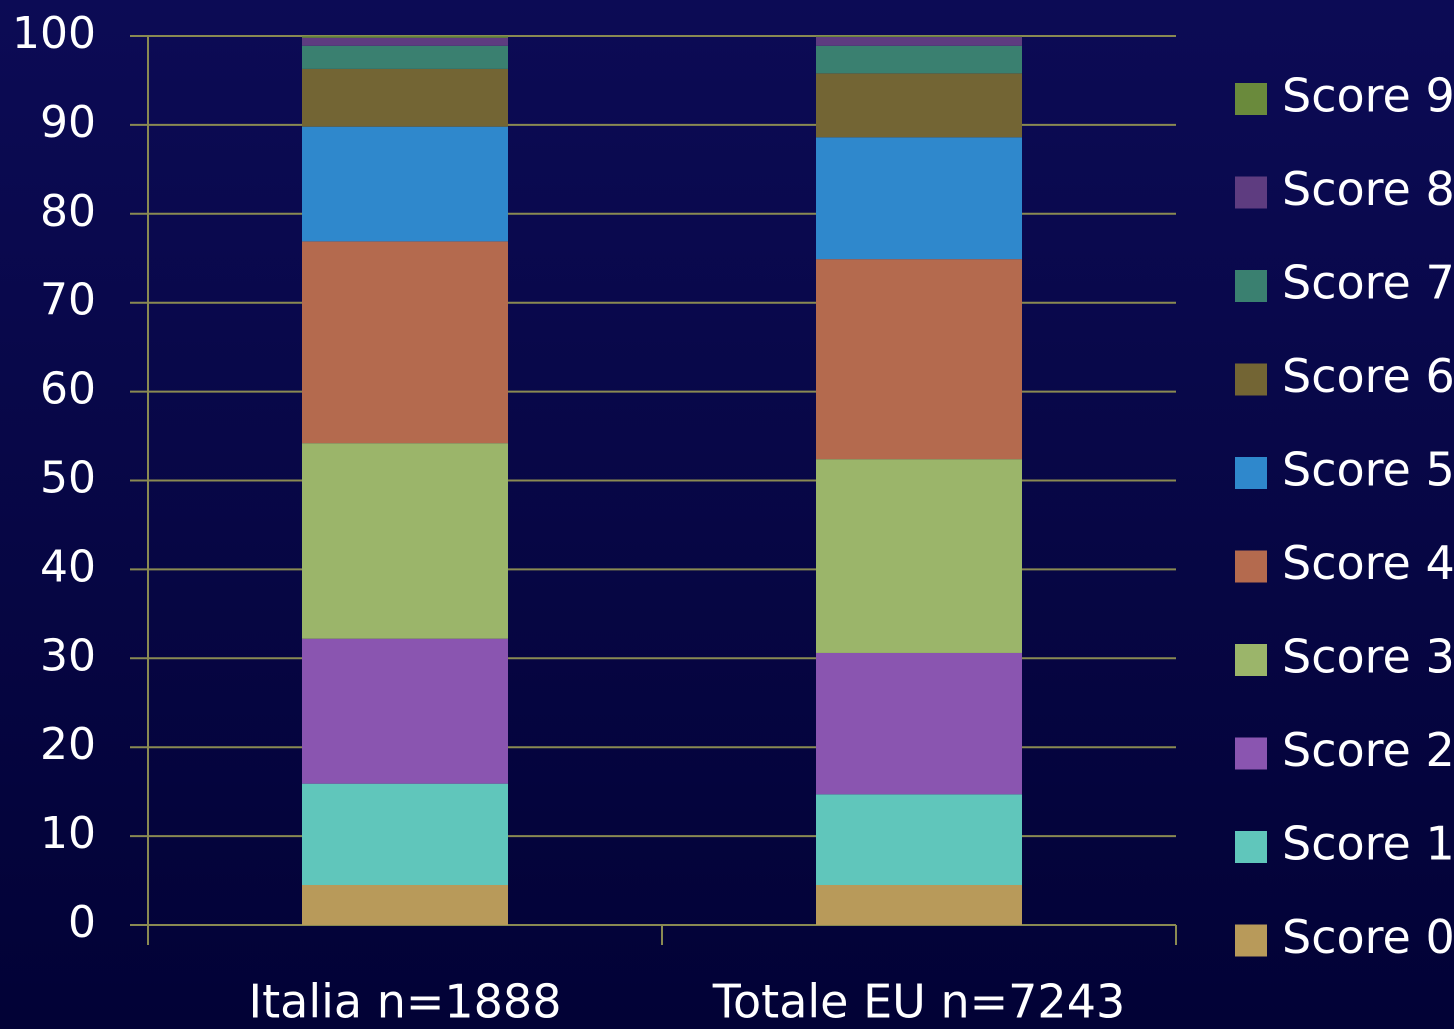 The width and height of the screenshot is (1454, 1029). Describe the element at coordinates (82, 922) in the screenshot. I see `y-tick-label: 0` at that location.